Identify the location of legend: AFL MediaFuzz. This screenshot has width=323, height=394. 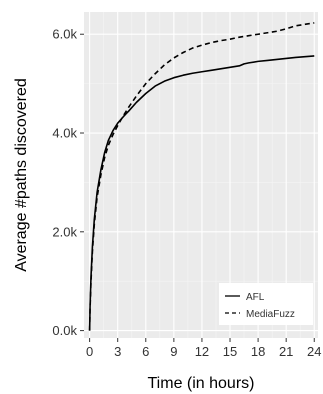
(266, 304).